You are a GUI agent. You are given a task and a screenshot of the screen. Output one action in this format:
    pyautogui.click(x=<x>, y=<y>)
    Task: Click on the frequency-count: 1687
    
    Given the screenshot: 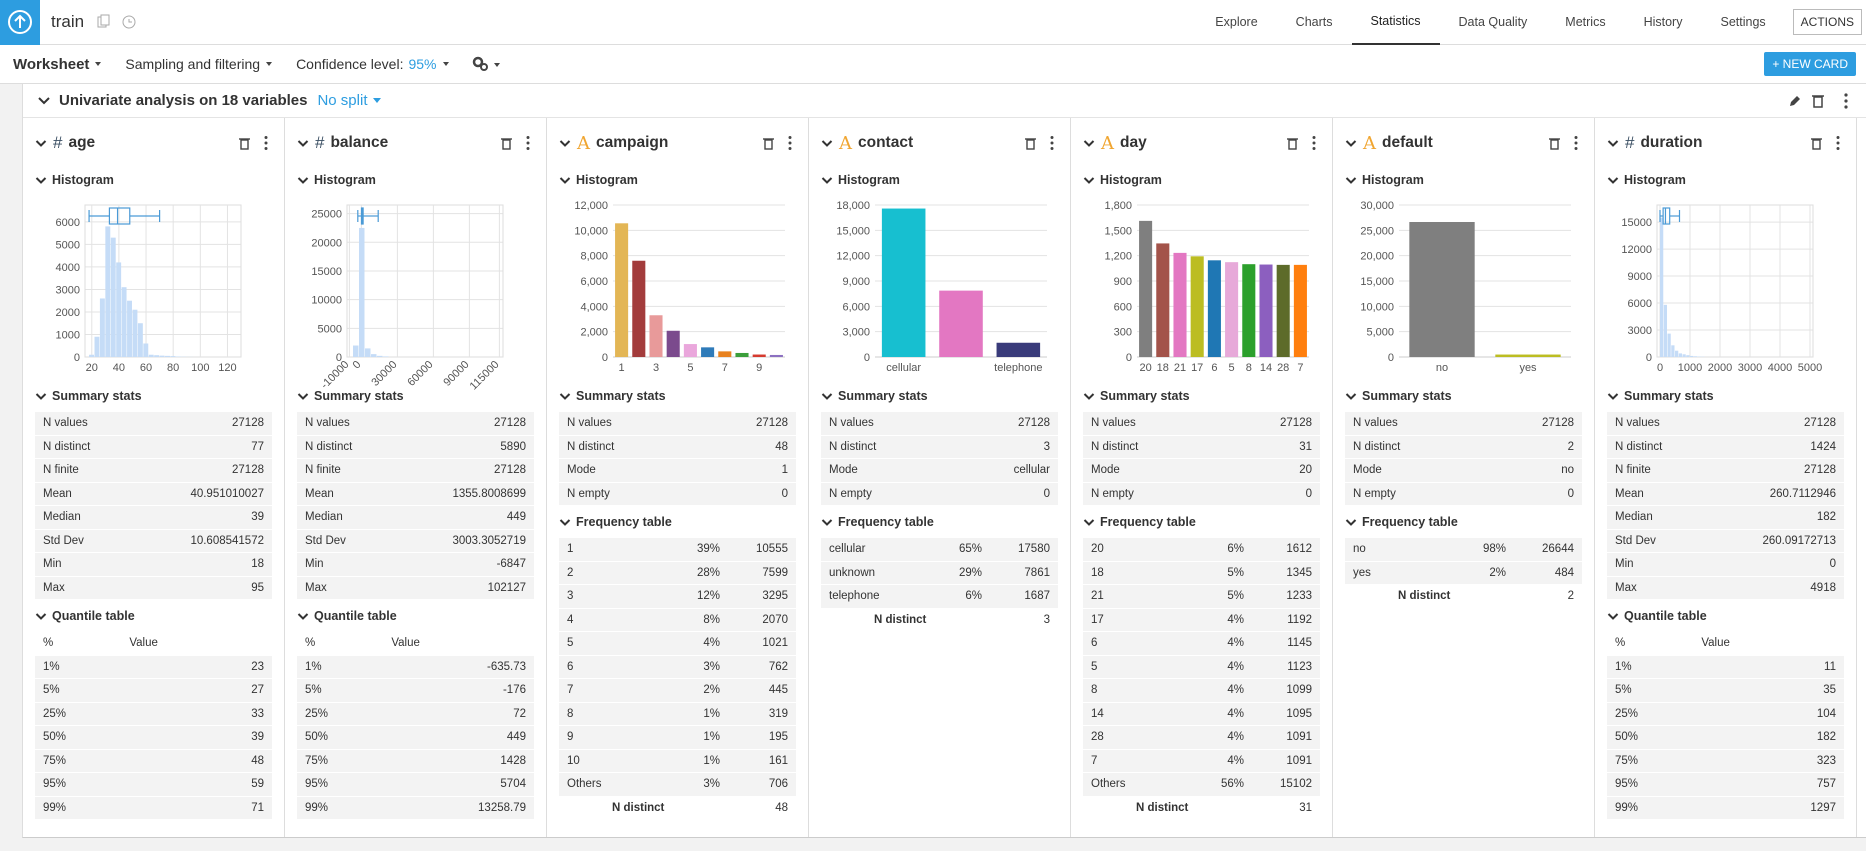 What is the action you would take?
    pyautogui.click(x=1037, y=596)
    